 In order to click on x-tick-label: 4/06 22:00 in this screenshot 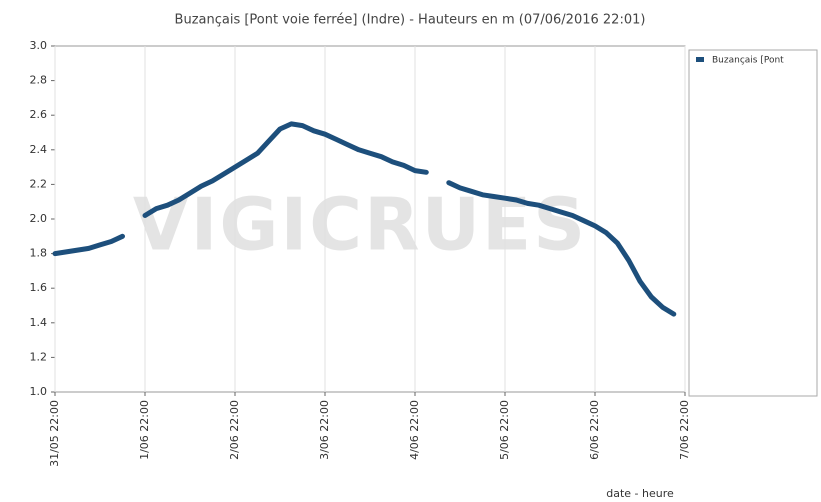, I will do `click(414, 430)`.